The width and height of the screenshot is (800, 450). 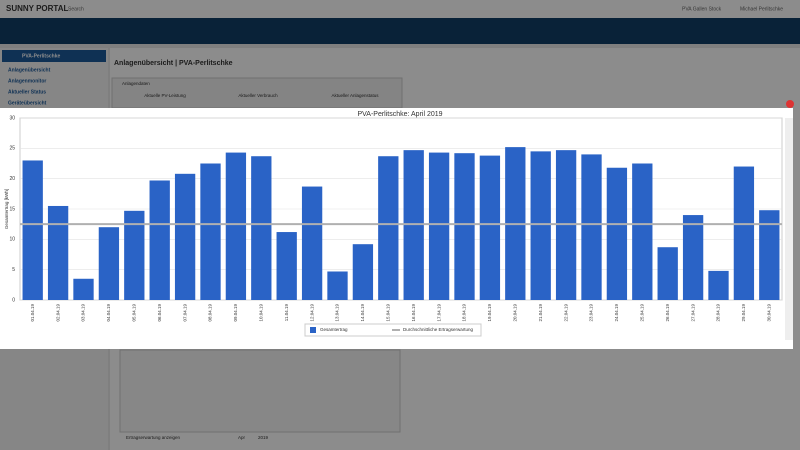 I want to click on x-tick-label: 02.04.19, so click(x=57, y=313).